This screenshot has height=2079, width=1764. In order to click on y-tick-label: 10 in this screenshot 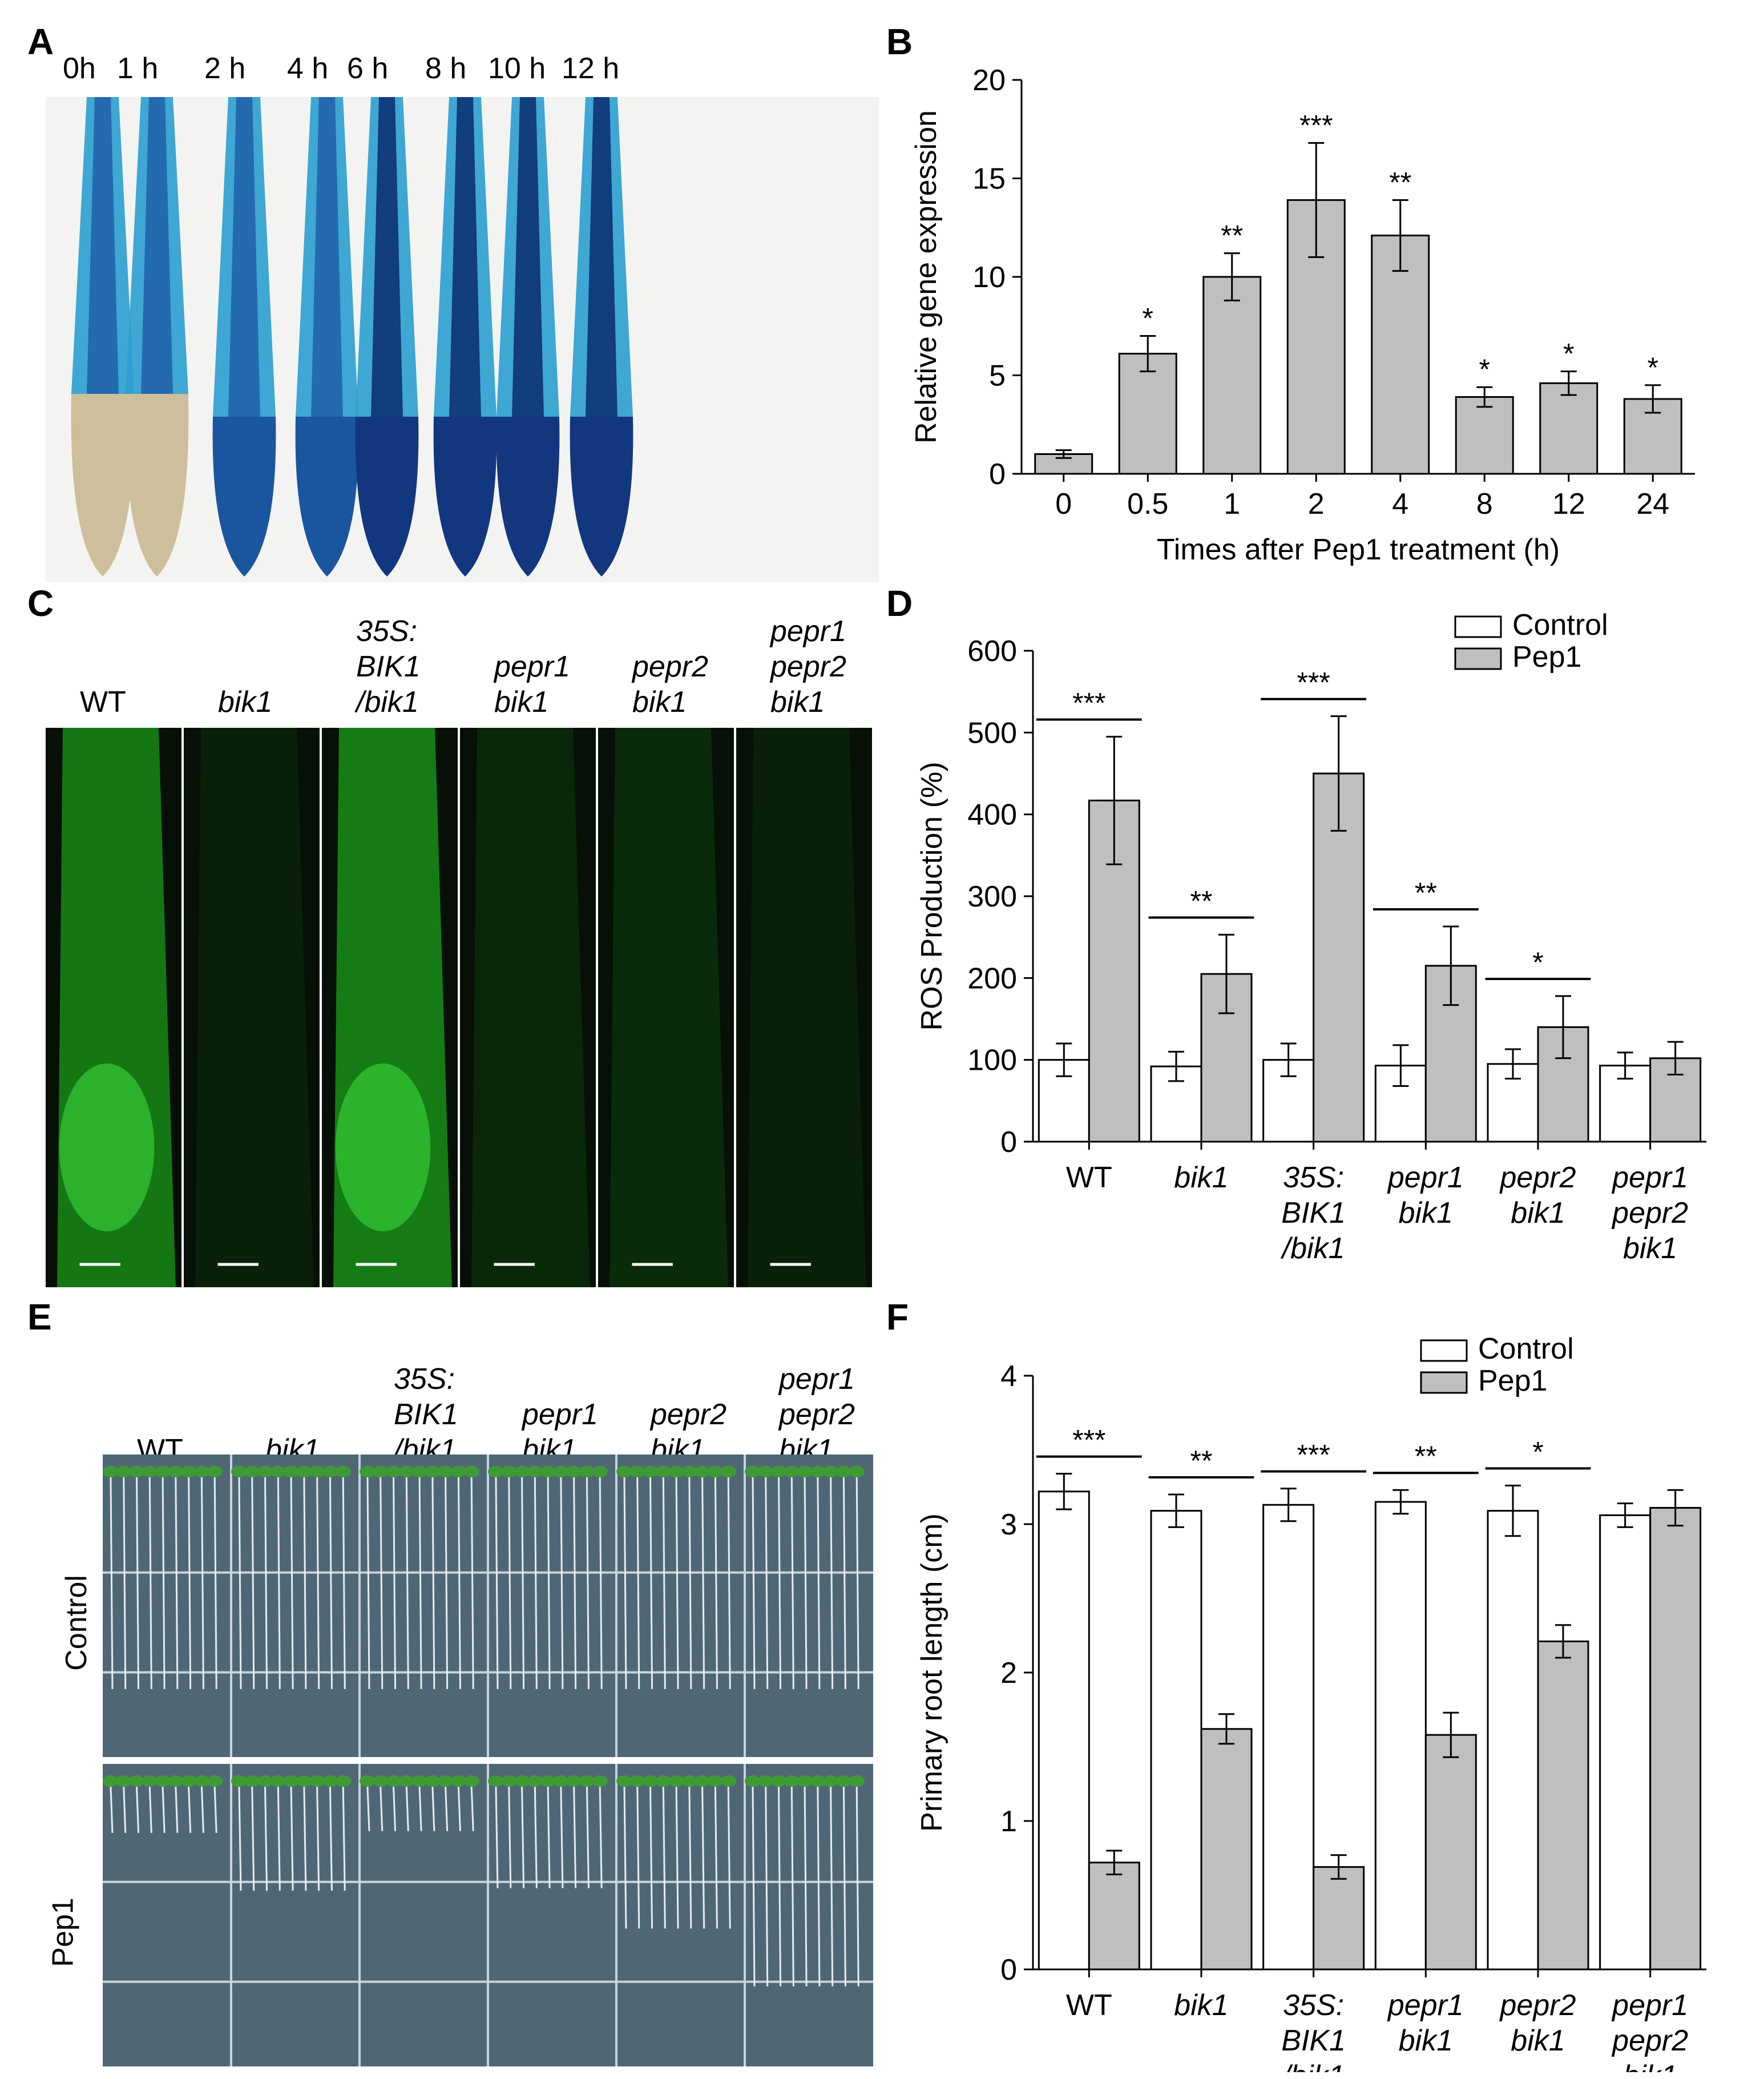, I will do `click(989, 277)`.